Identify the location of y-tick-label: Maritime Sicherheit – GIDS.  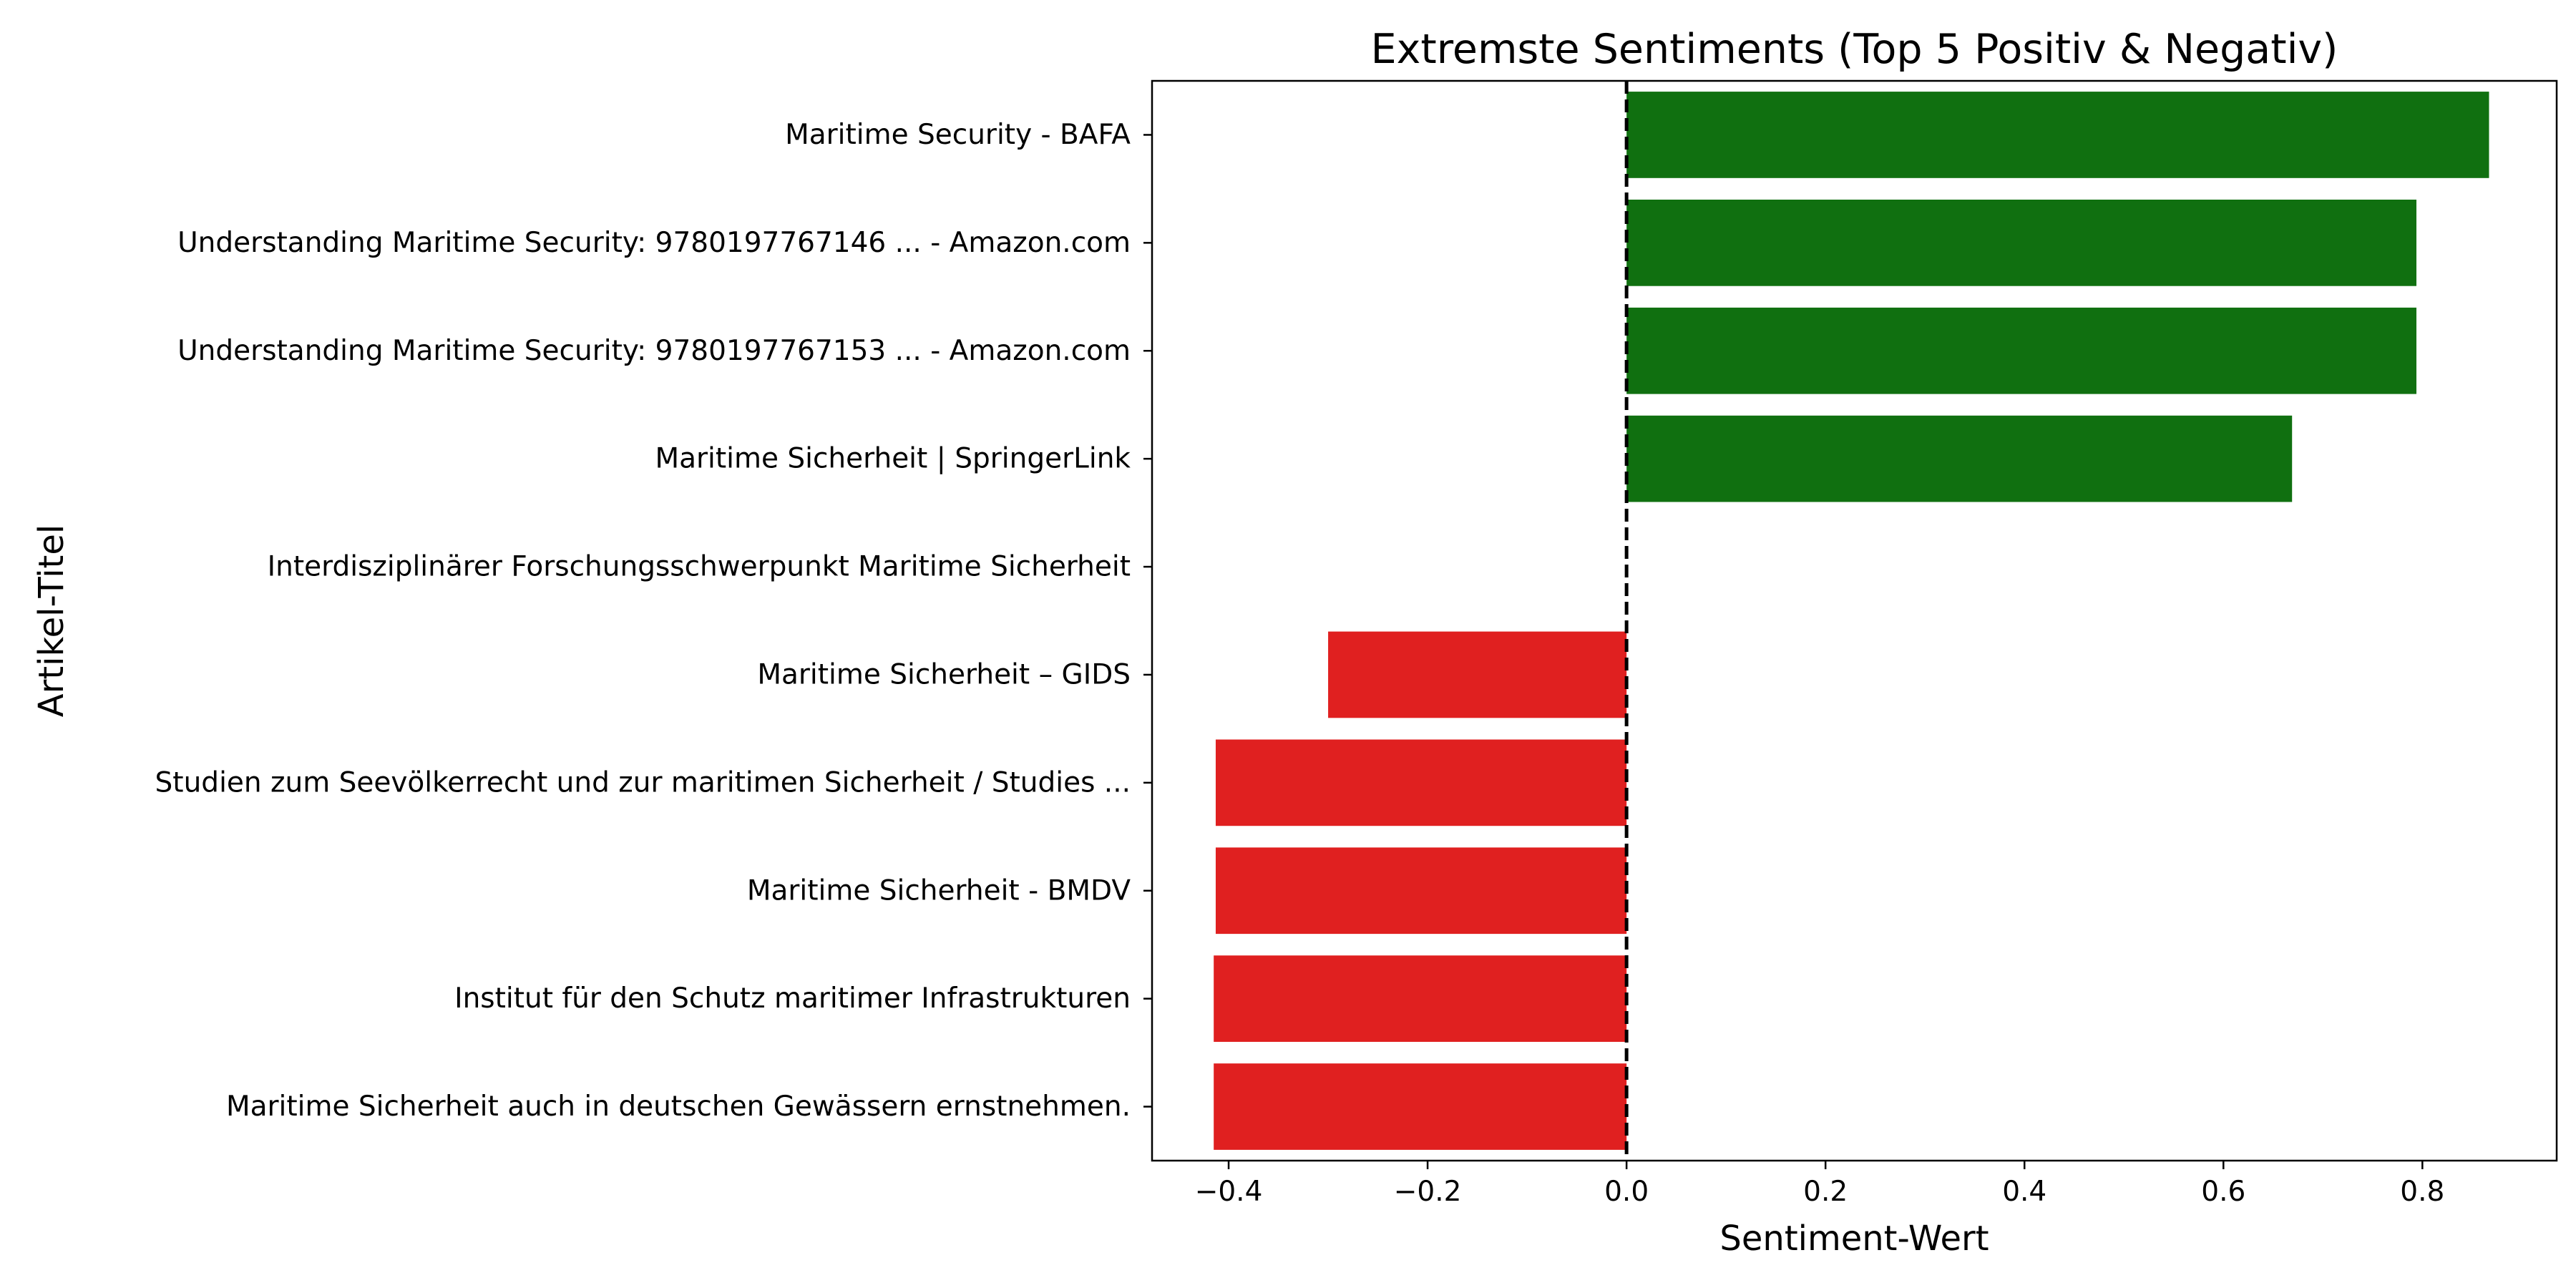
(944, 674).